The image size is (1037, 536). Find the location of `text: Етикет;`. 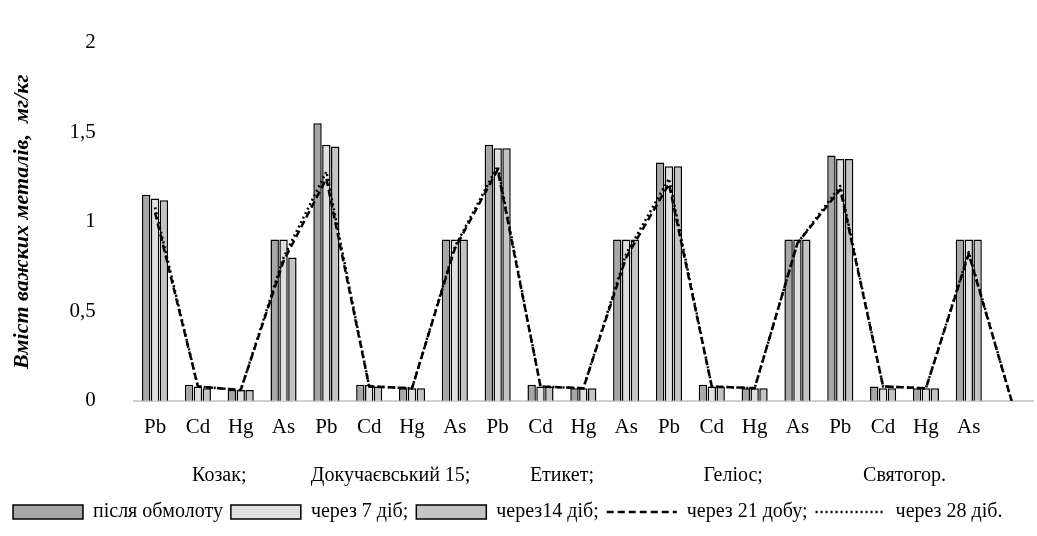

text: Етикет; is located at coordinates (561, 474).